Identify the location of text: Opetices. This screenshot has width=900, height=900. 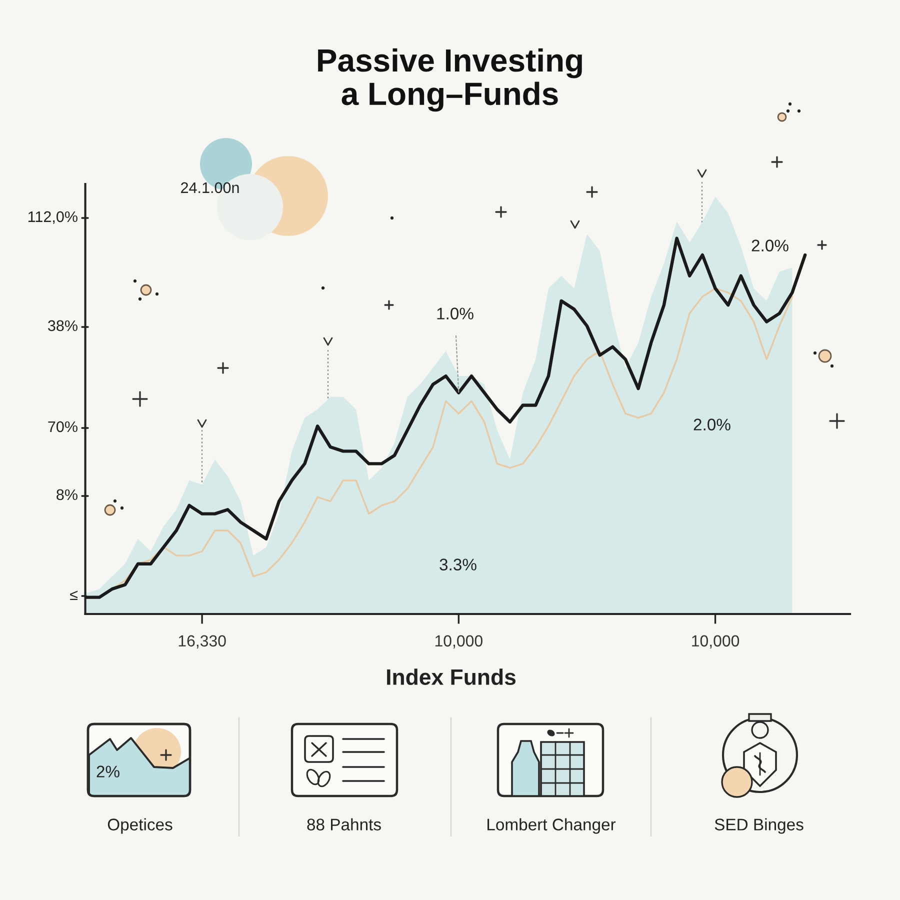
(140, 826).